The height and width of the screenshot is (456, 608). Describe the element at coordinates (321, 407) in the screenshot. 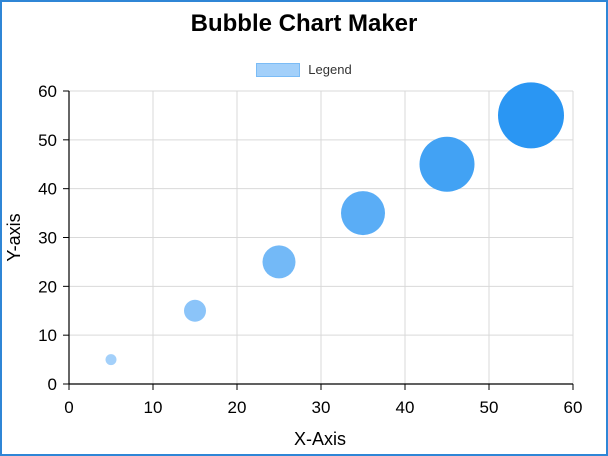

I see `x-tick-label-3: 30` at that location.